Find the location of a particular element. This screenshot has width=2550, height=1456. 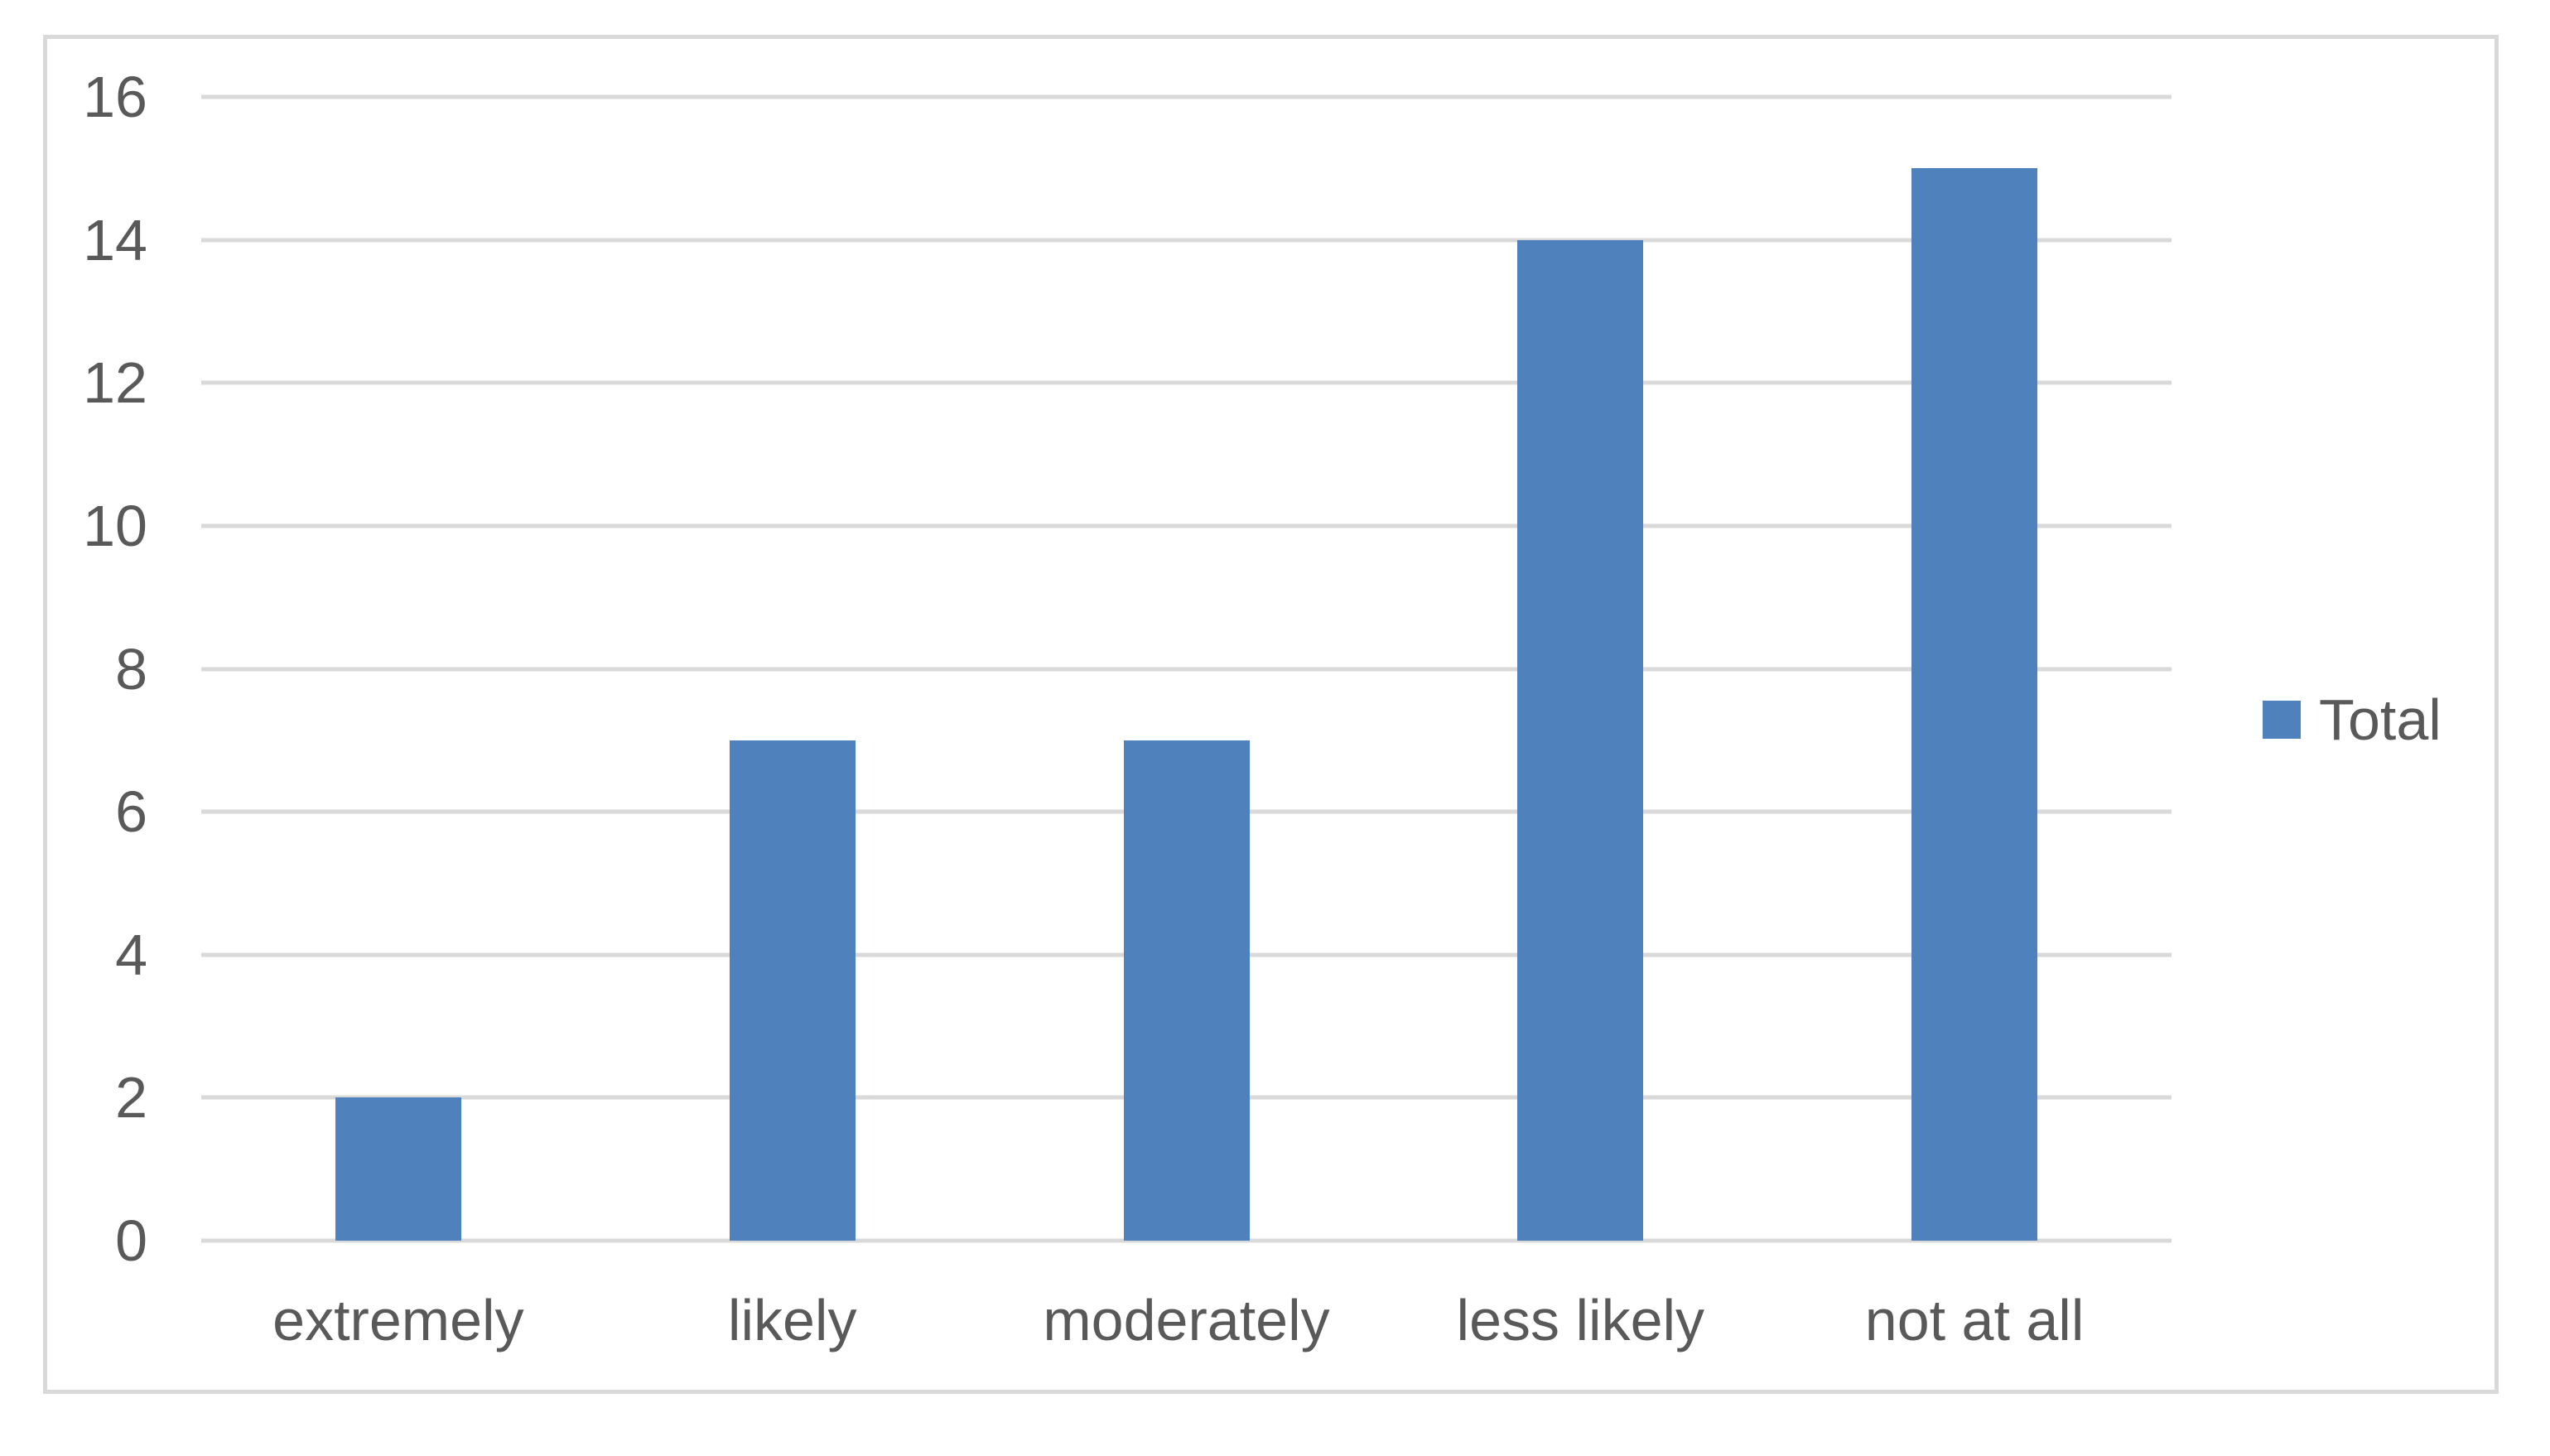

legend-label-total: Total is located at coordinates (2381, 719).